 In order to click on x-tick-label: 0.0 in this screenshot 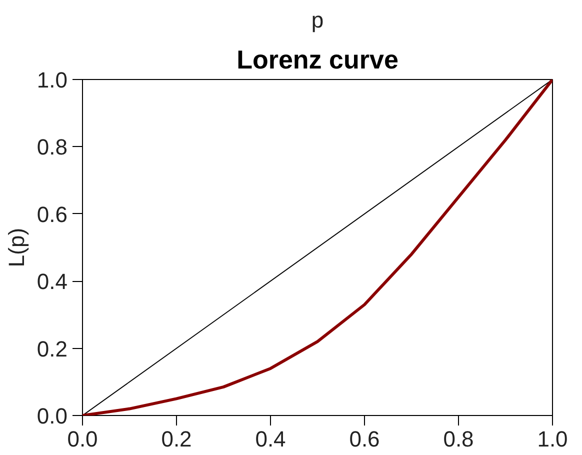, I will do `click(82, 439)`.